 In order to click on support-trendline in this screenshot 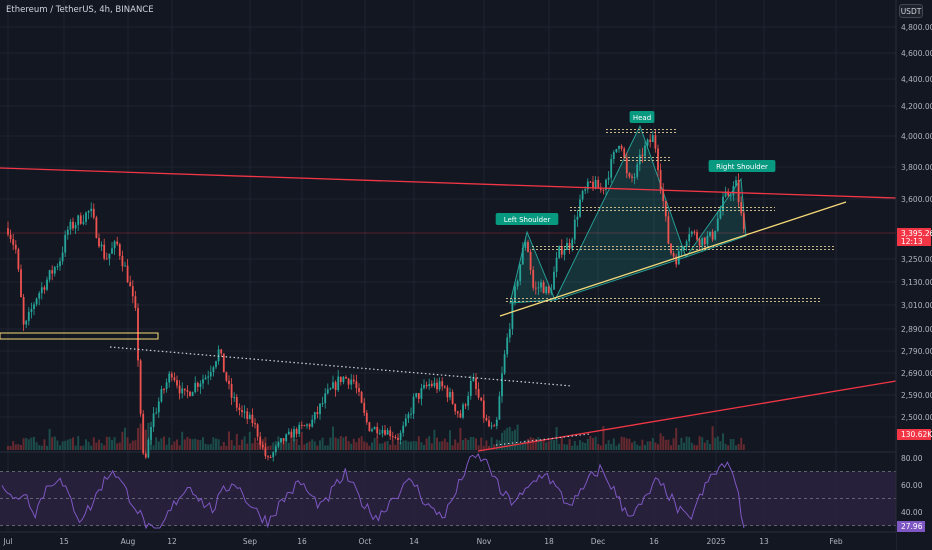, I will do `click(687, 416)`.